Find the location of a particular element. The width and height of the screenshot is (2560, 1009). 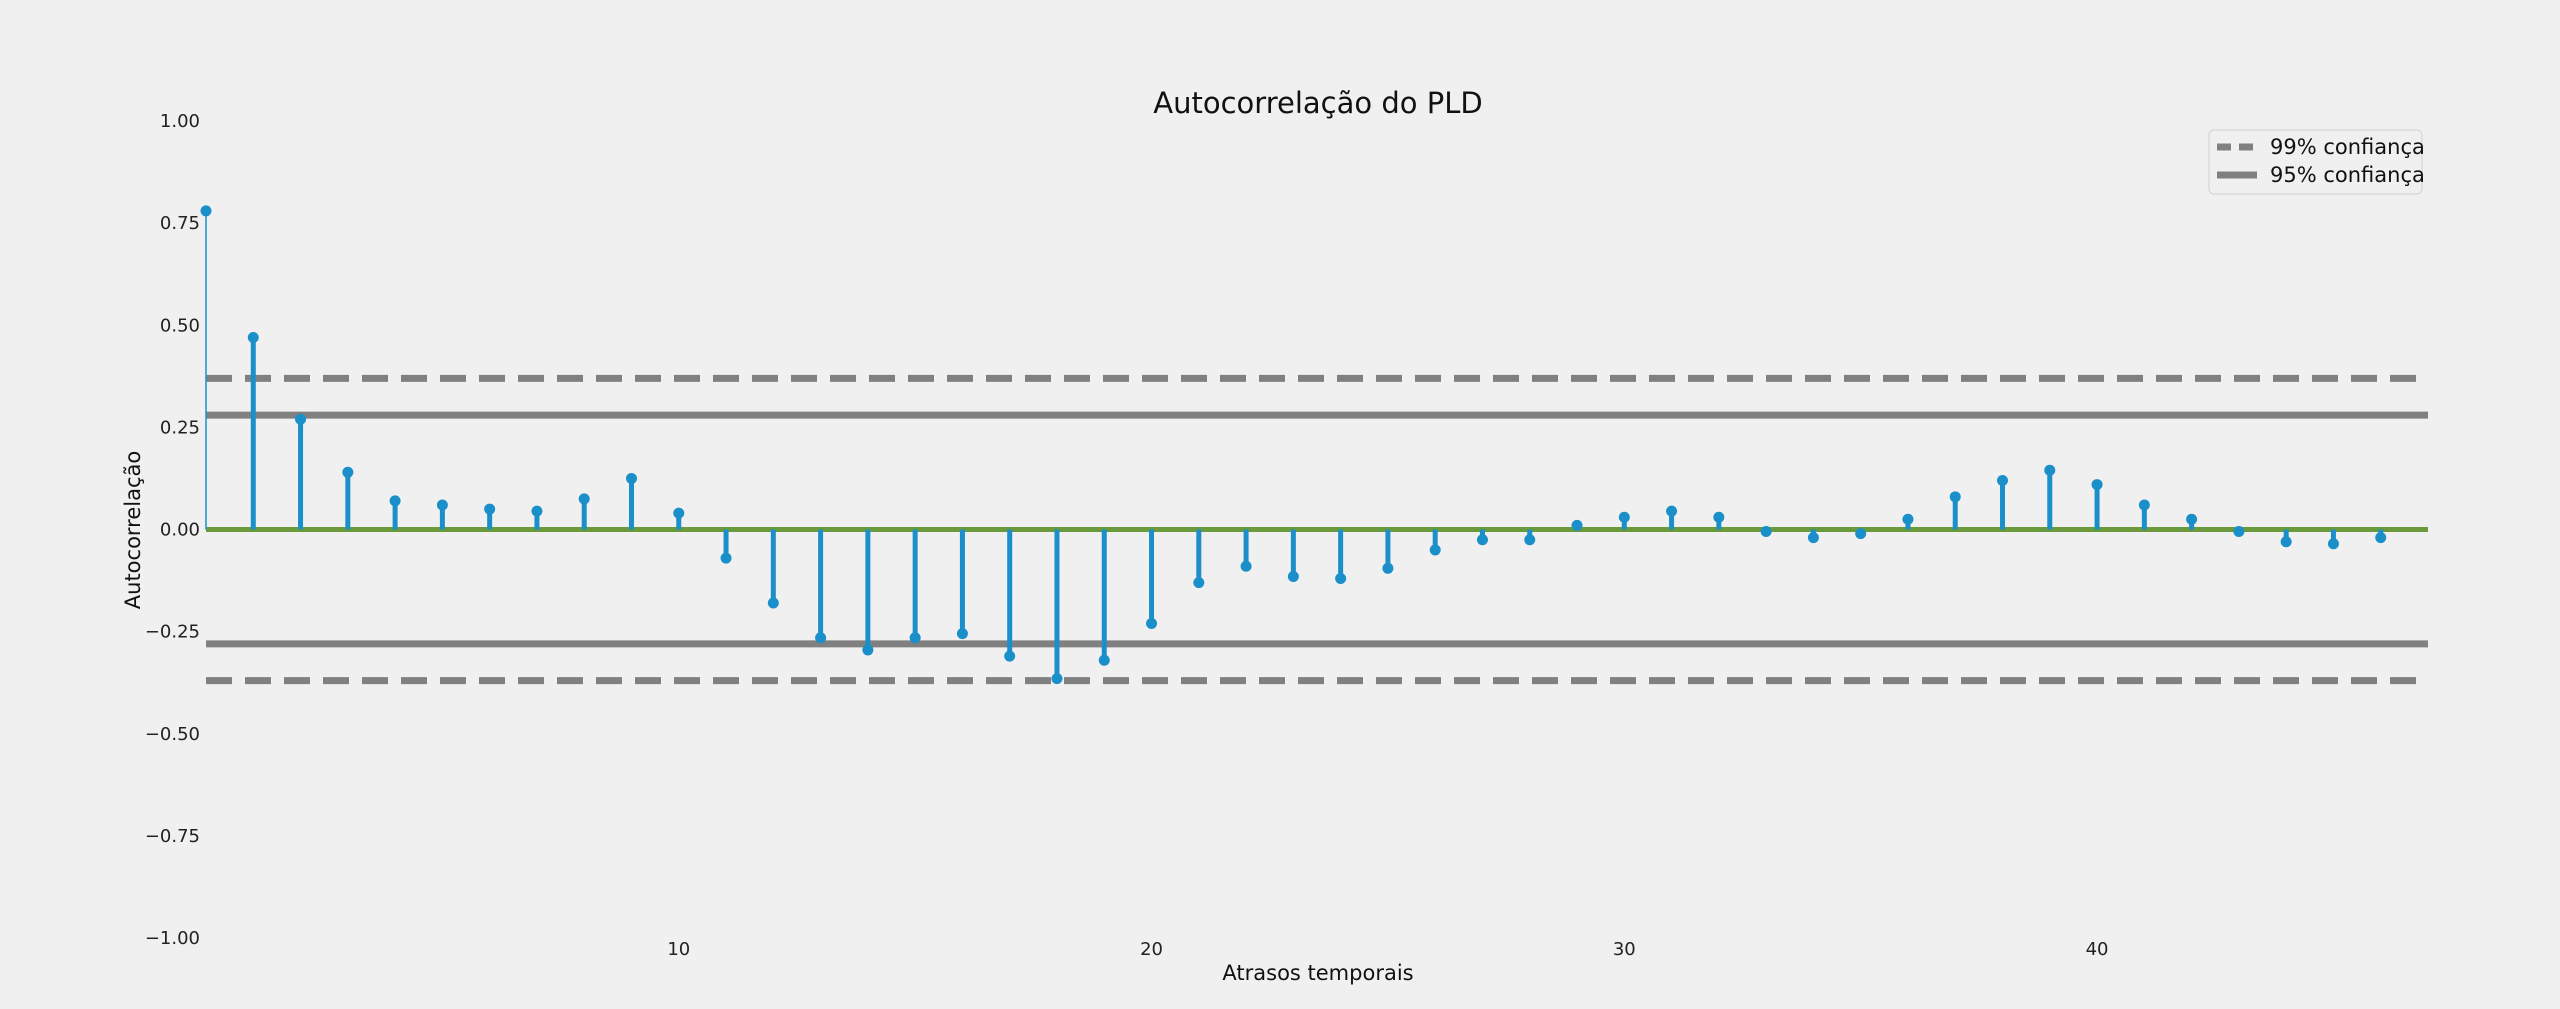

x-tick-label: 10 is located at coordinates (678, 949).